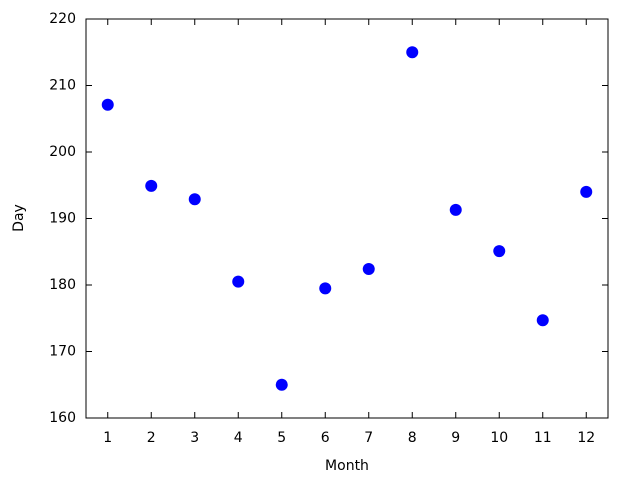 This screenshot has width=640, height=480. I want to click on x-tick-label: 8, so click(412, 438).